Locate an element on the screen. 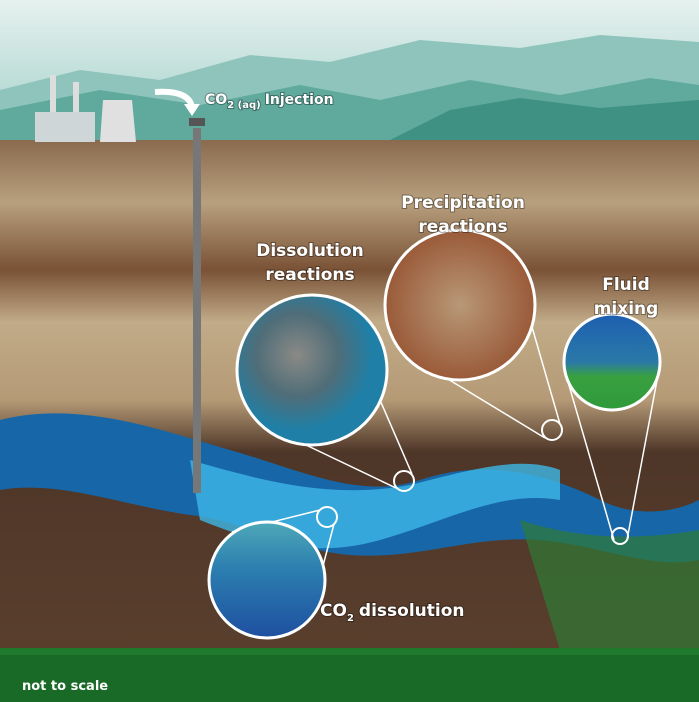 This screenshot has width=699, height=702. co2-dissolution-label: CO2 dissolution is located at coordinates (392, 612).